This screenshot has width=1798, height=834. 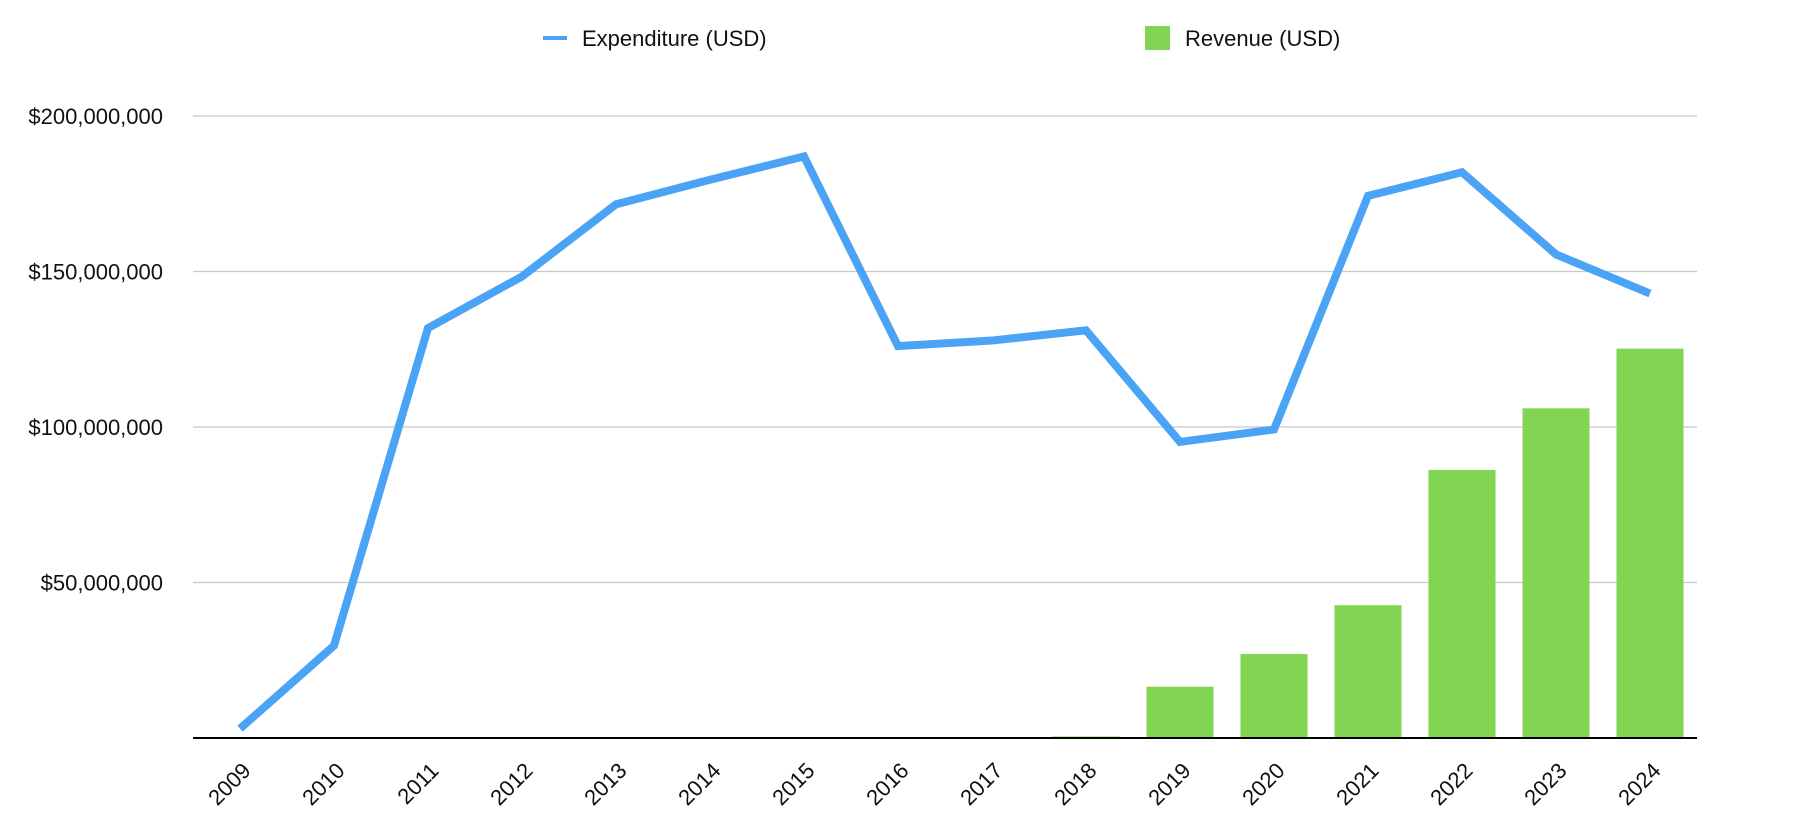 I want to click on y-tick-label: $200,000,000, so click(x=95, y=116).